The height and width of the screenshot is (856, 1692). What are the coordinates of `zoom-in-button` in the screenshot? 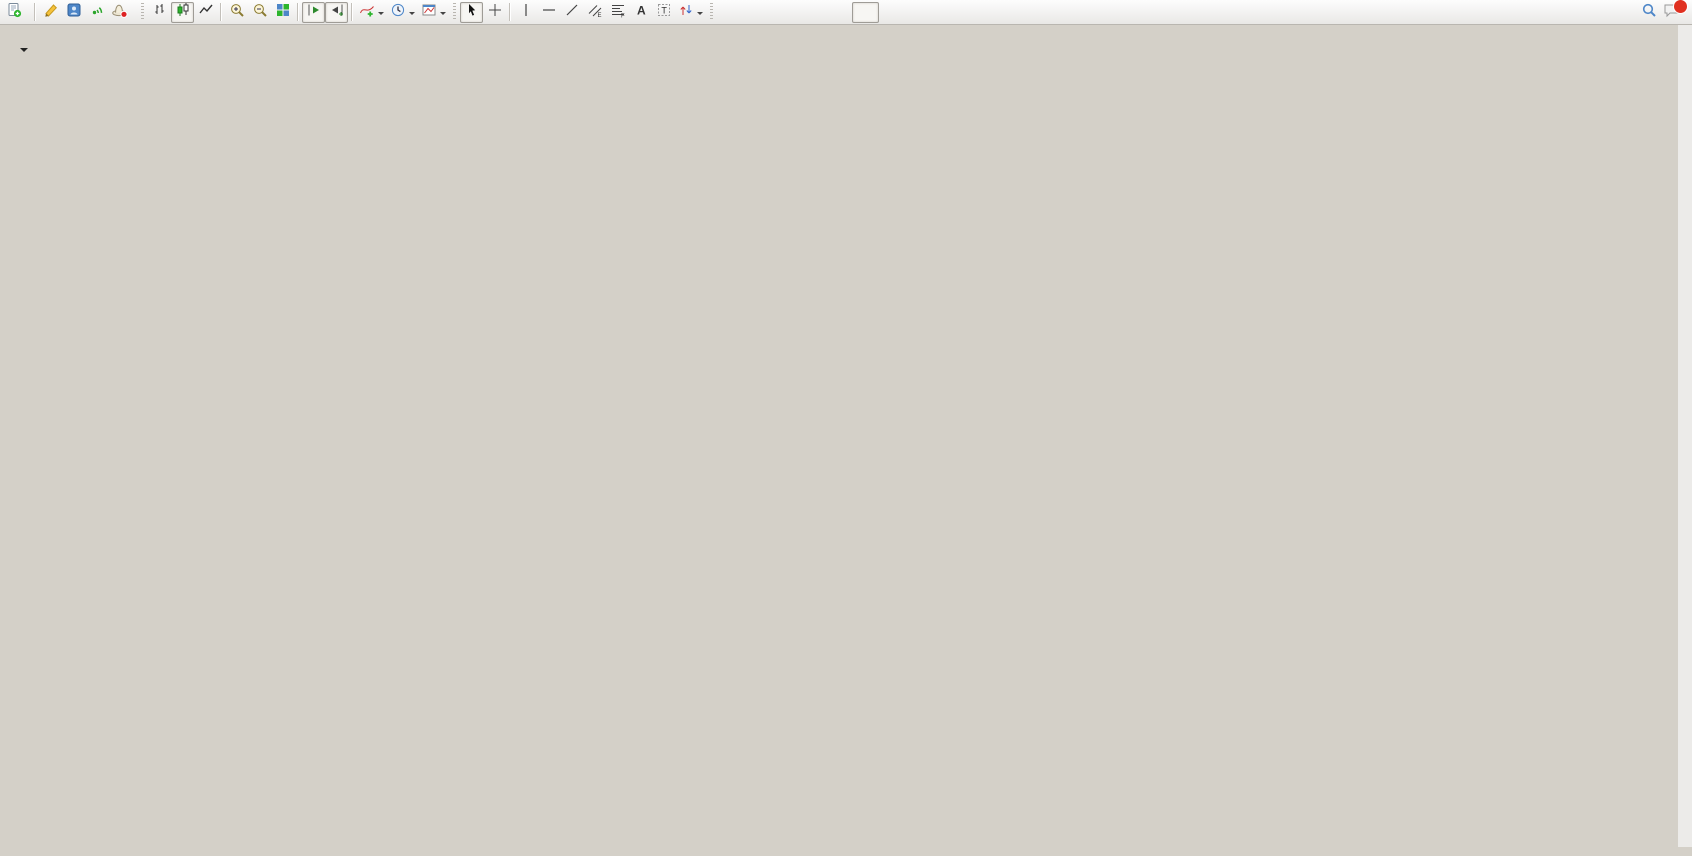 It's located at (236, 12).